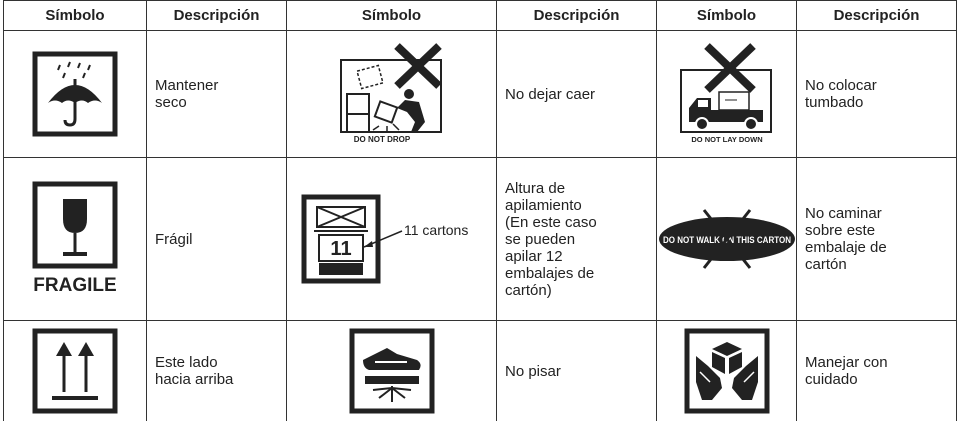  Describe the element at coordinates (876, 94) in the screenshot. I see `description-cell: No colocar tumbado` at that location.